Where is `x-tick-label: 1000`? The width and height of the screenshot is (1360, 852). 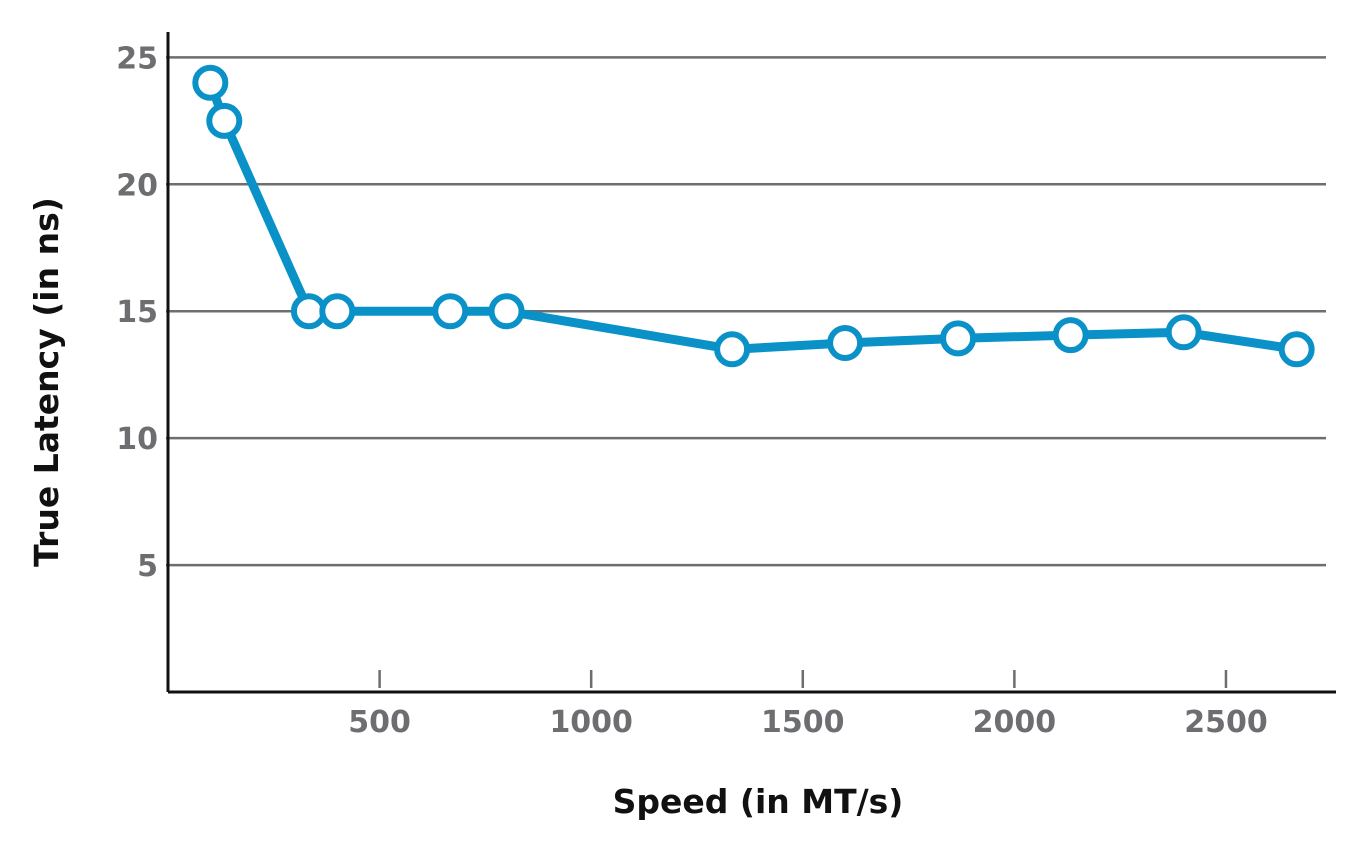
x-tick-label: 1000 is located at coordinates (591, 722).